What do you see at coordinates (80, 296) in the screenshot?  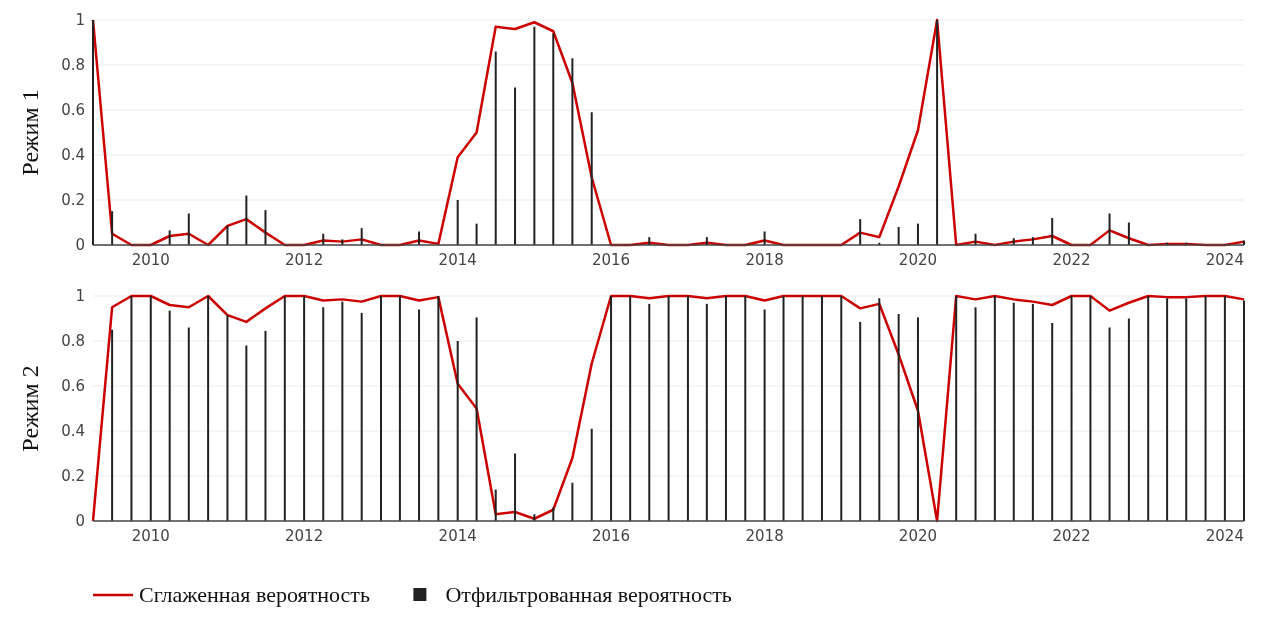 I see `y-tick-label: 1` at bounding box center [80, 296].